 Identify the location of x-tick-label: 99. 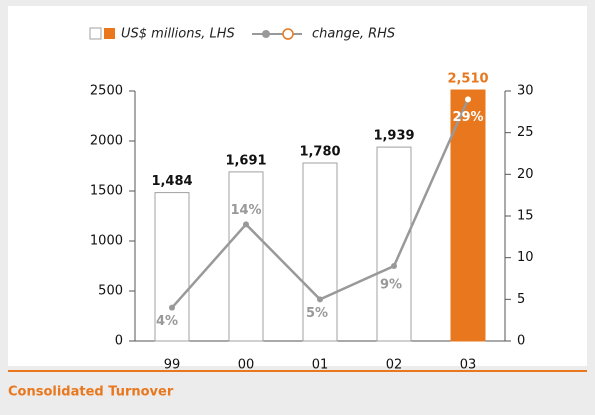
(172, 365).